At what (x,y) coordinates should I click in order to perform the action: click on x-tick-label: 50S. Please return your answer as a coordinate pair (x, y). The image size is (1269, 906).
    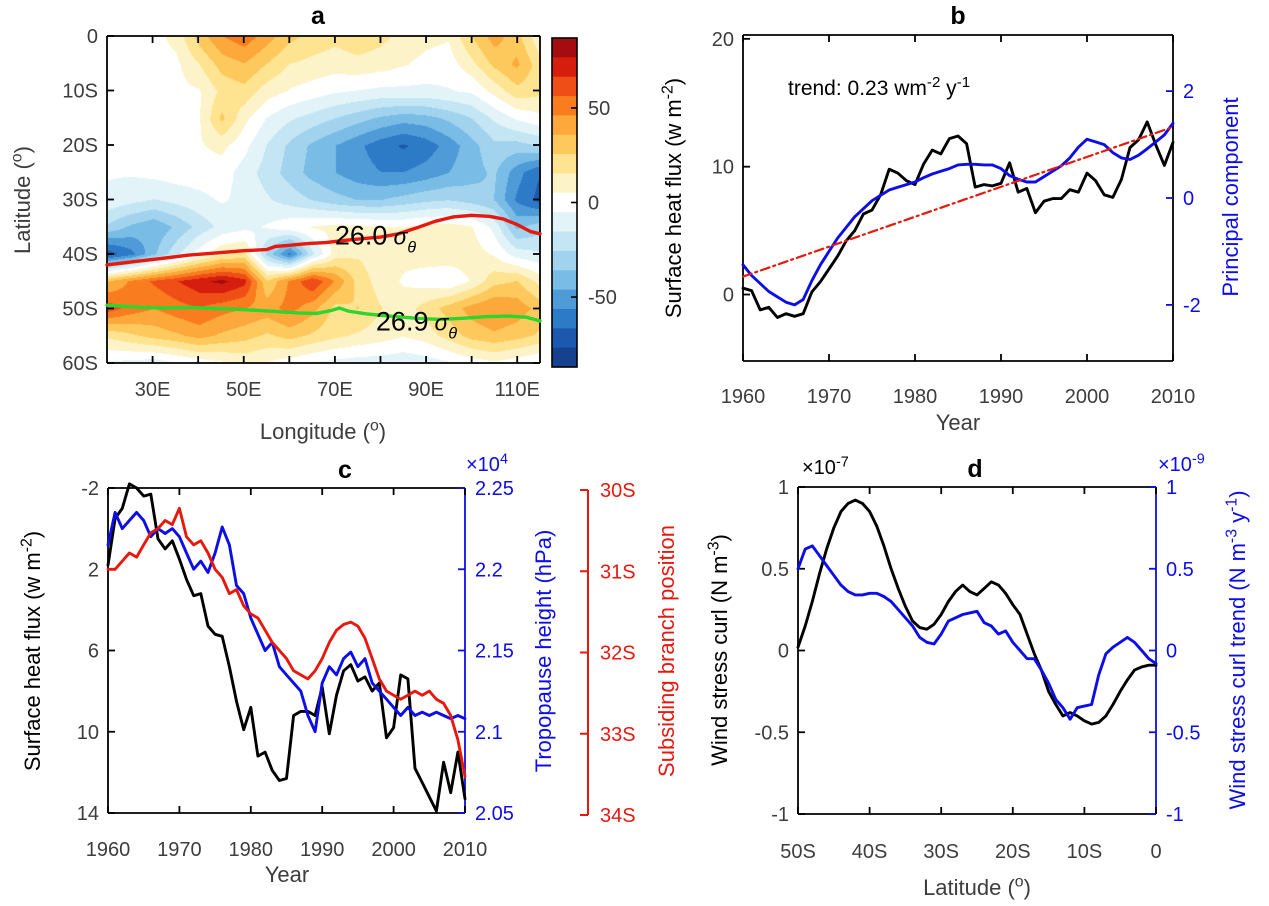
    Looking at the image, I should click on (798, 852).